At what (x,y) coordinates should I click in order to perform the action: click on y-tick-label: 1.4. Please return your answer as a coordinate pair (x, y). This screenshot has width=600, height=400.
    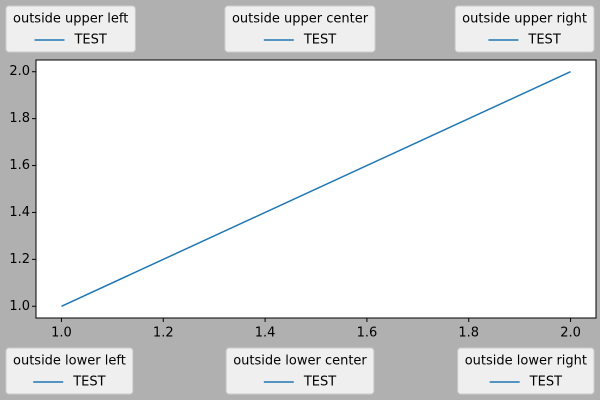
    Looking at the image, I should click on (19, 212).